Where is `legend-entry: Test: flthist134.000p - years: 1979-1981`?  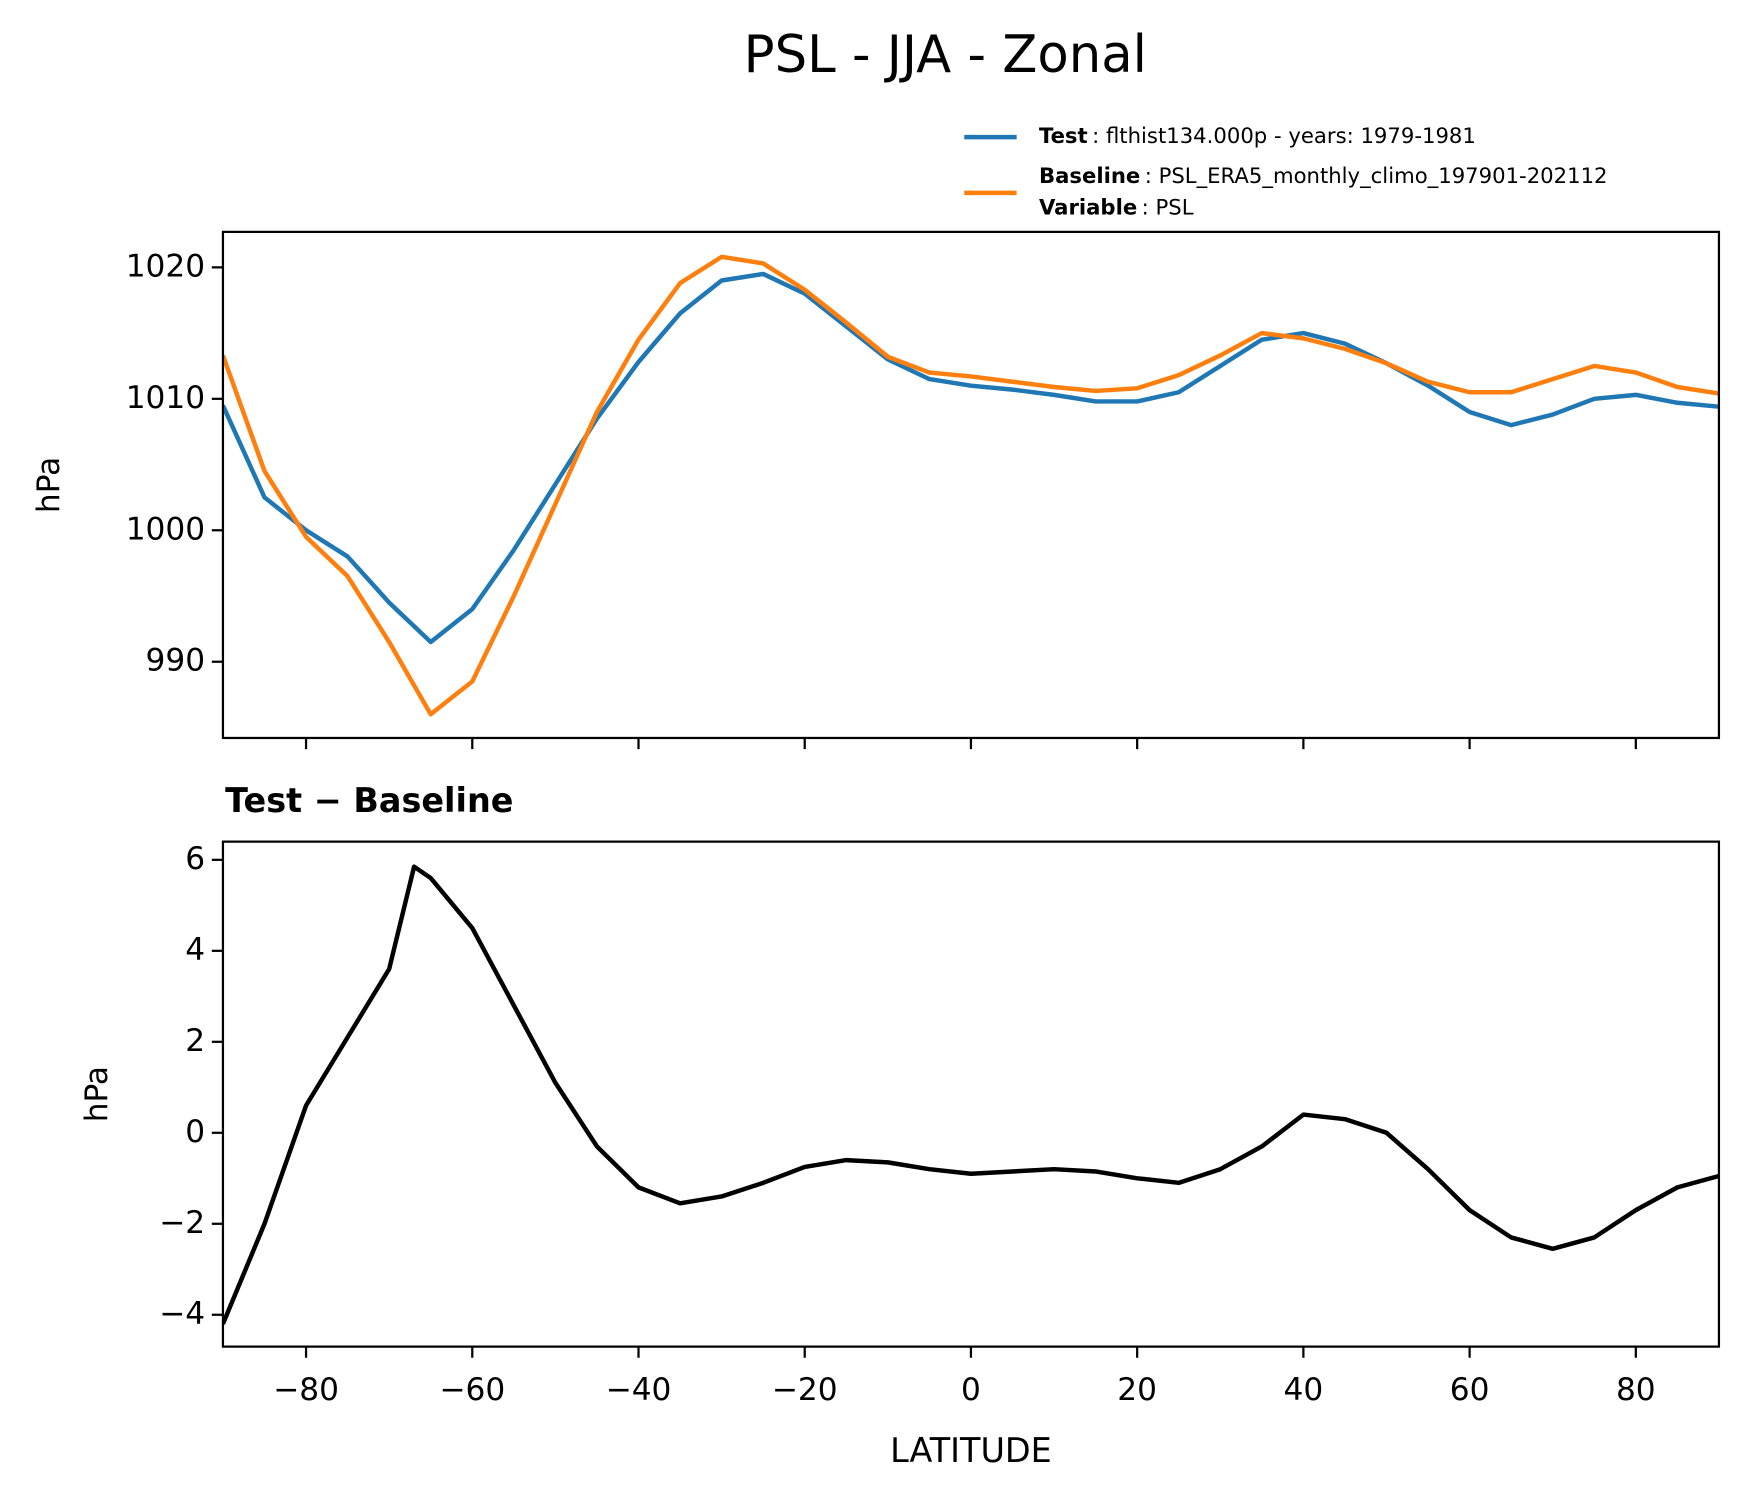 legend-entry: Test: flthist134.000p - years: 1979-1981 is located at coordinates (1257, 135).